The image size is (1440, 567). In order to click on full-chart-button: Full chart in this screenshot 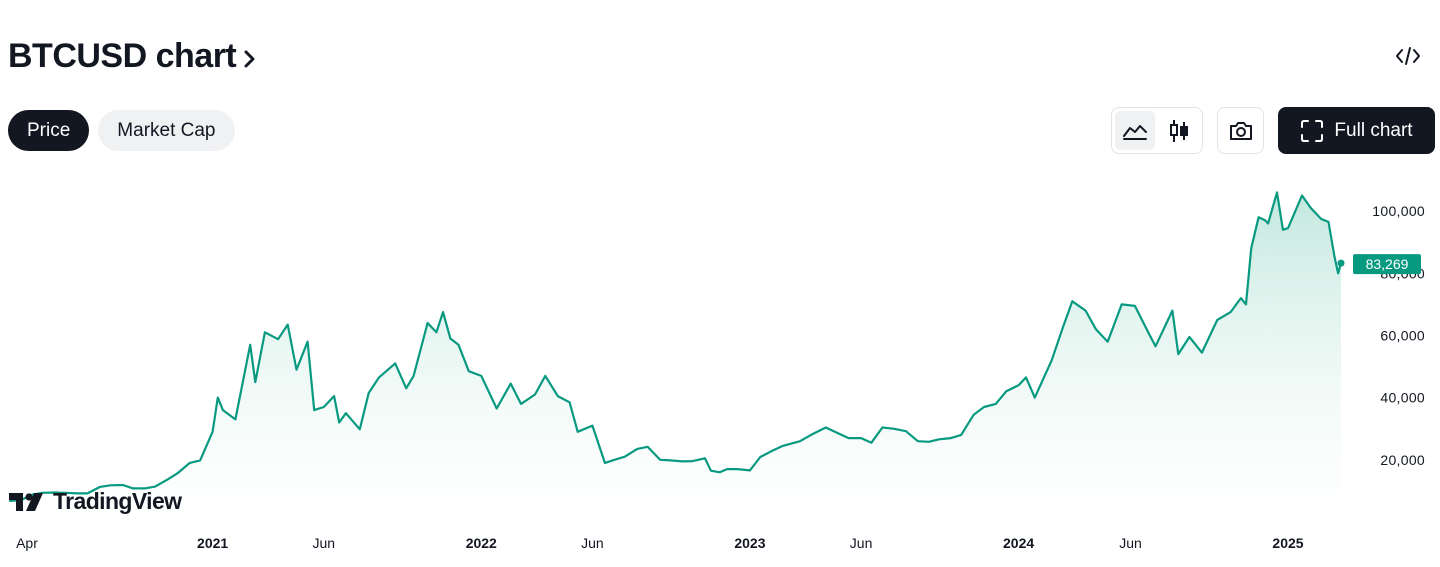, I will do `click(1356, 130)`.